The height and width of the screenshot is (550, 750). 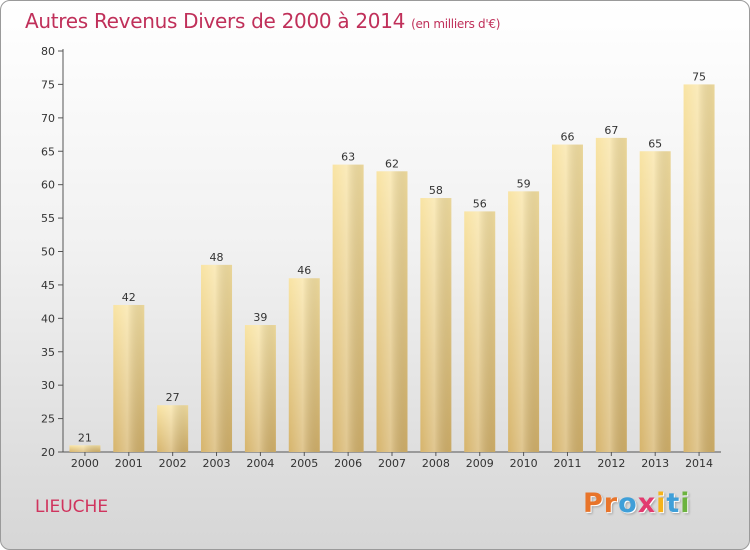 What do you see at coordinates (436, 190) in the screenshot?
I see `data-label: 58` at bounding box center [436, 190].